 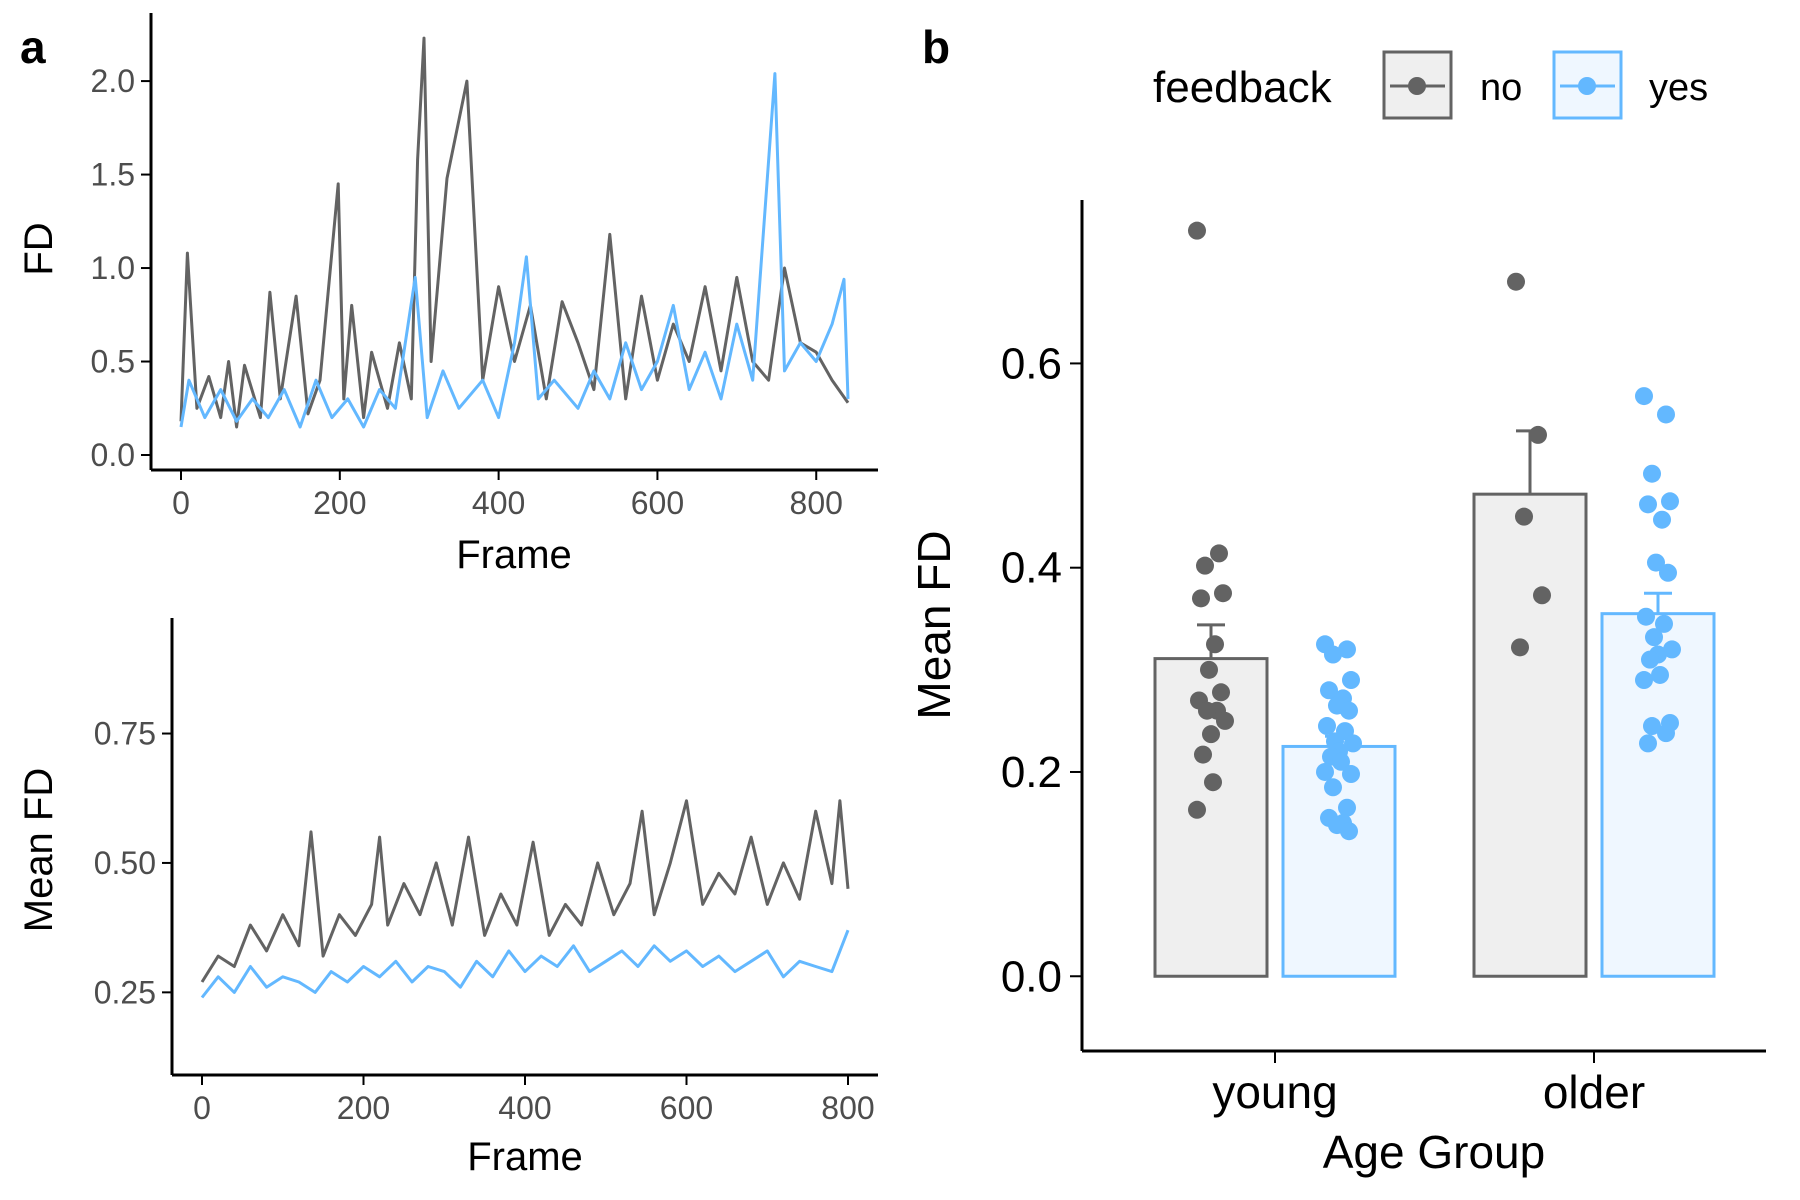 I want to click on panel-a-bottom-x-axis-title: Frame, so click(x=525, y=1157).